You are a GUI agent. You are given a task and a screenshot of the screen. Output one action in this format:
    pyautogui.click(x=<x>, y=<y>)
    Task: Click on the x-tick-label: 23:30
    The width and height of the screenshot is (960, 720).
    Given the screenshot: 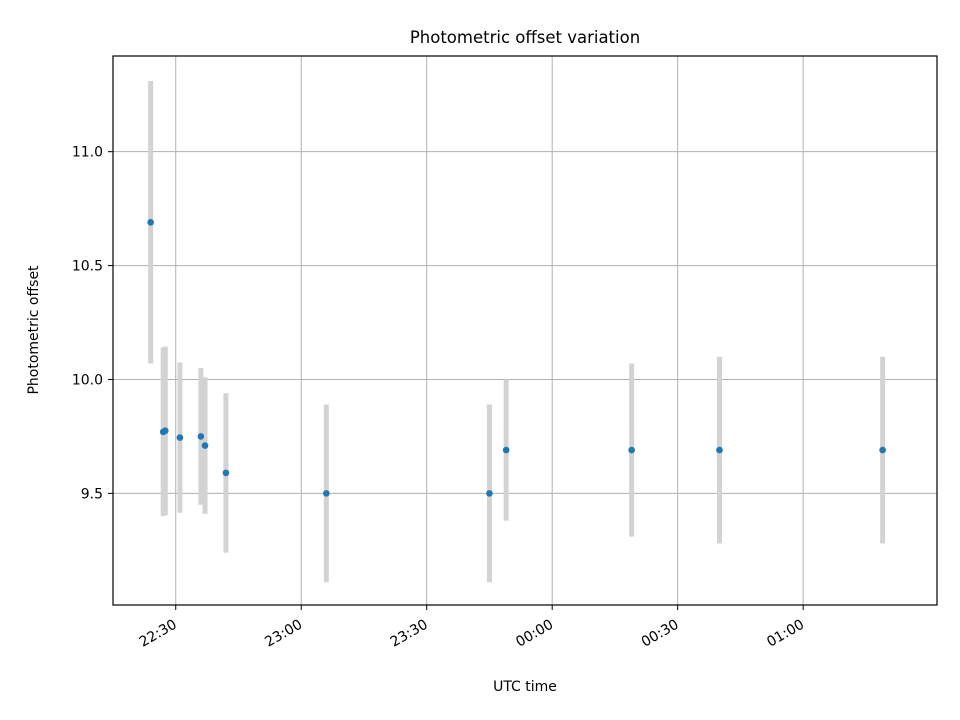 What is the action you would take?
    pyautogui.click(x=409, y=634)
    